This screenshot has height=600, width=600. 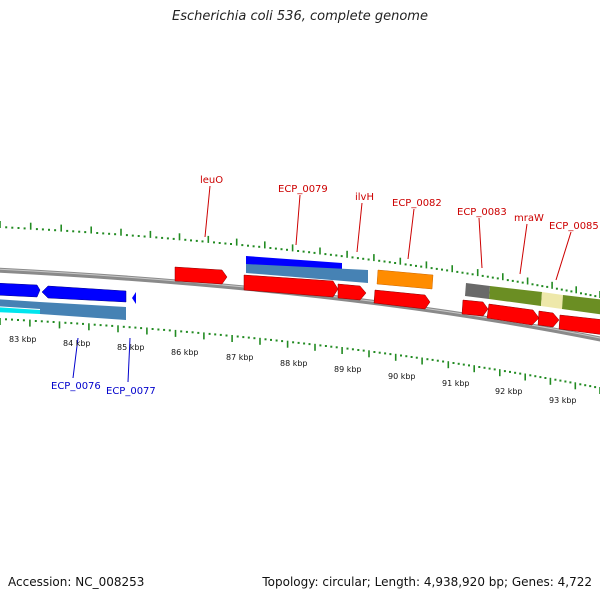 I want to click on gene-mraW-small, so click(x=548, y=319).